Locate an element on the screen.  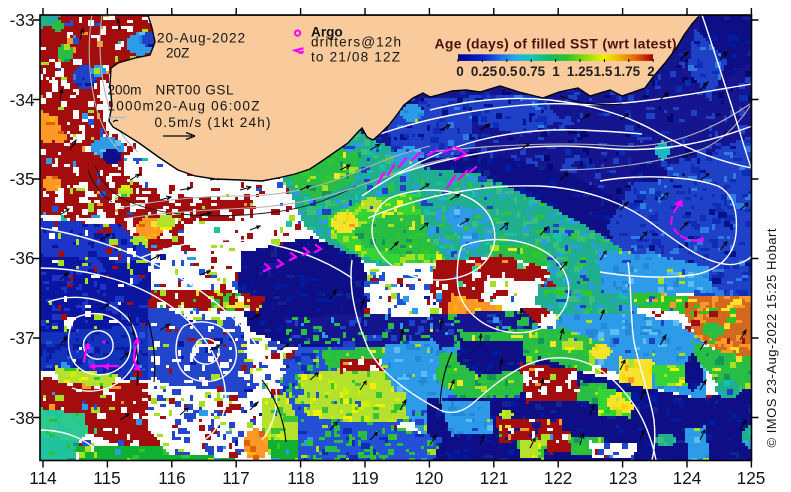
svg-text: 123 is located at coordinates (623, 478).